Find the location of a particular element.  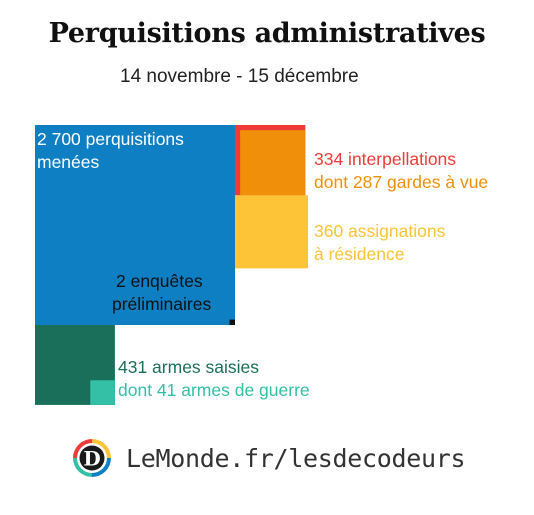

square-armes-guerre is located at coordinates (102, 392).